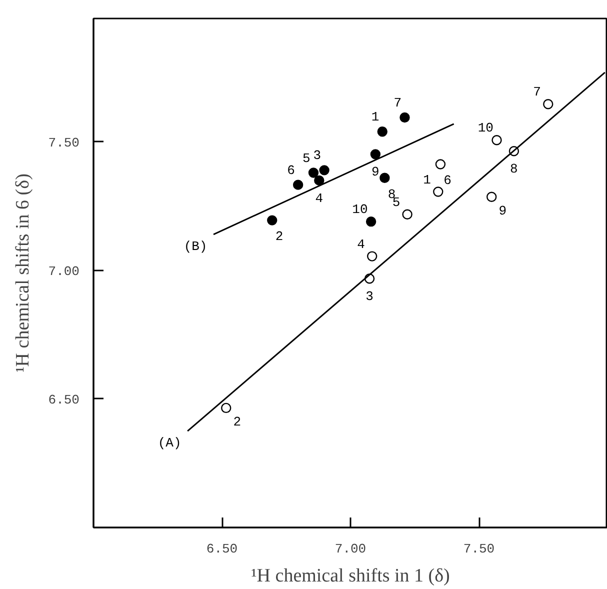 The width and height of the screenshot is (607, 589). What do you see at coordinates (479, 549) in the screenshot?
I see `x-tick-label: 7.50` at bounding box center [479, 549].